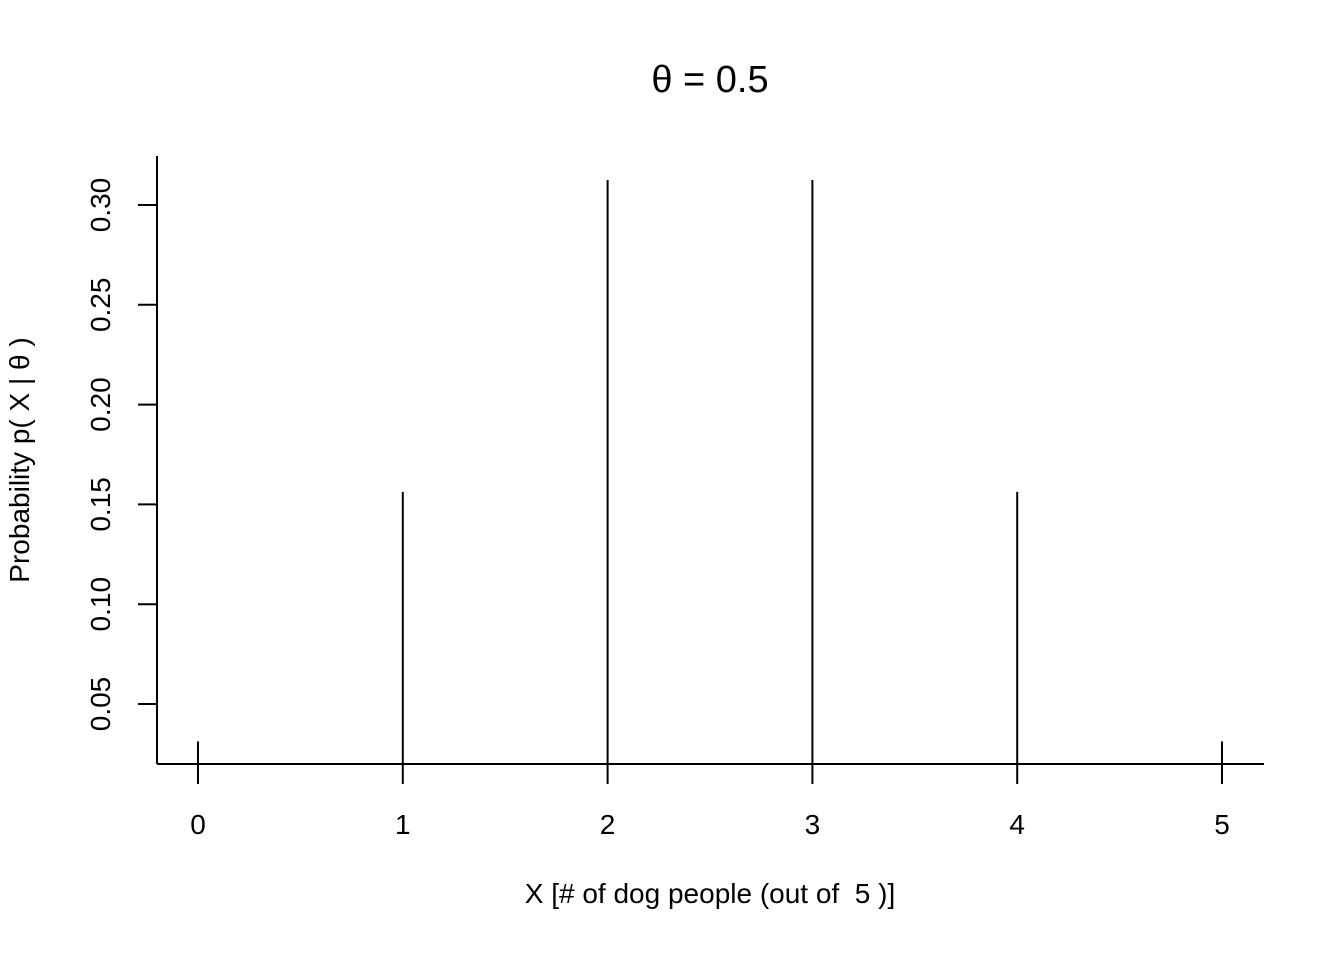 The height and width of the screenshot is (960, 1344). I want to click on y-tick-label: 0.30, so click(100, 205).